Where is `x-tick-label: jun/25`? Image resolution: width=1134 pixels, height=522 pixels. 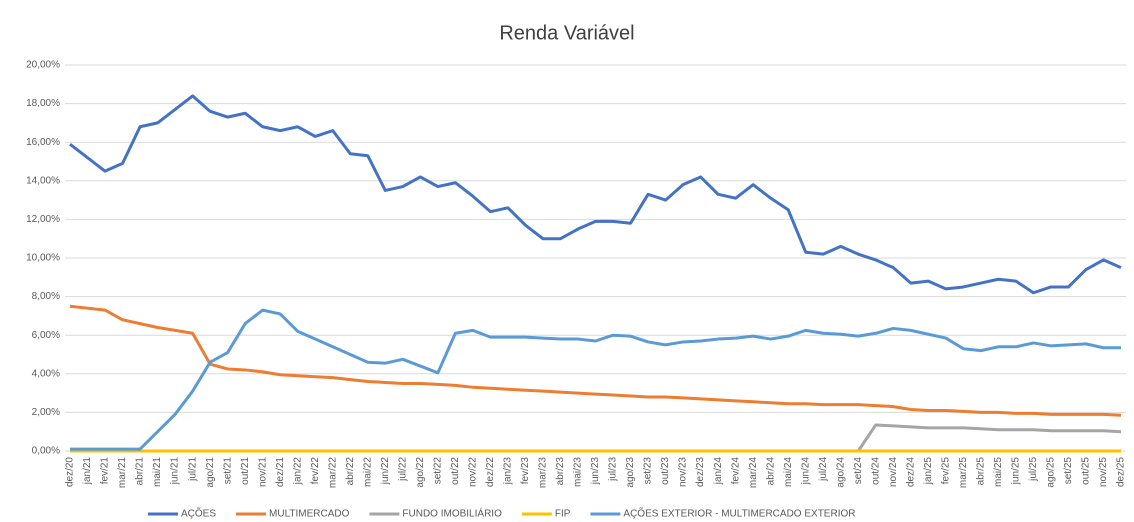 x-tick-label: jun/25 is located at coordinates (1016, 471).